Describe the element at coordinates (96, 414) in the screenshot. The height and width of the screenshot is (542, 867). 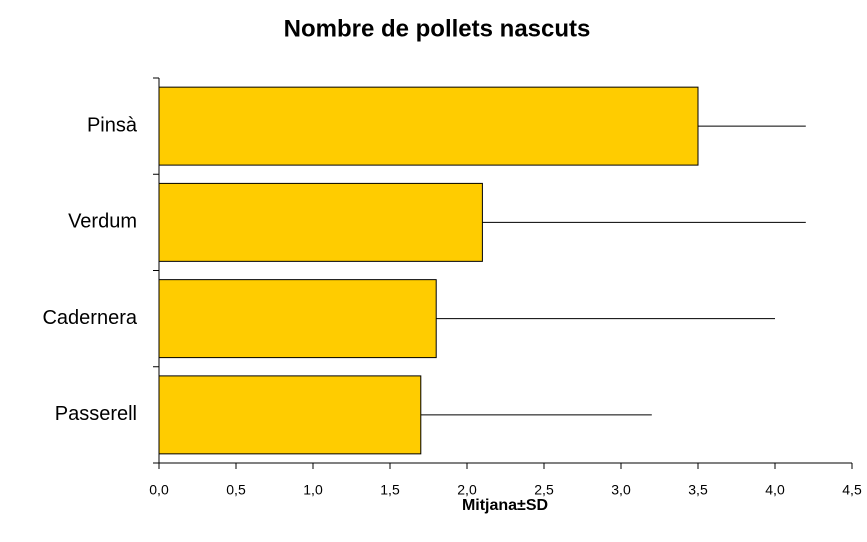
I see `y-tick-label: Passerell` at that location.